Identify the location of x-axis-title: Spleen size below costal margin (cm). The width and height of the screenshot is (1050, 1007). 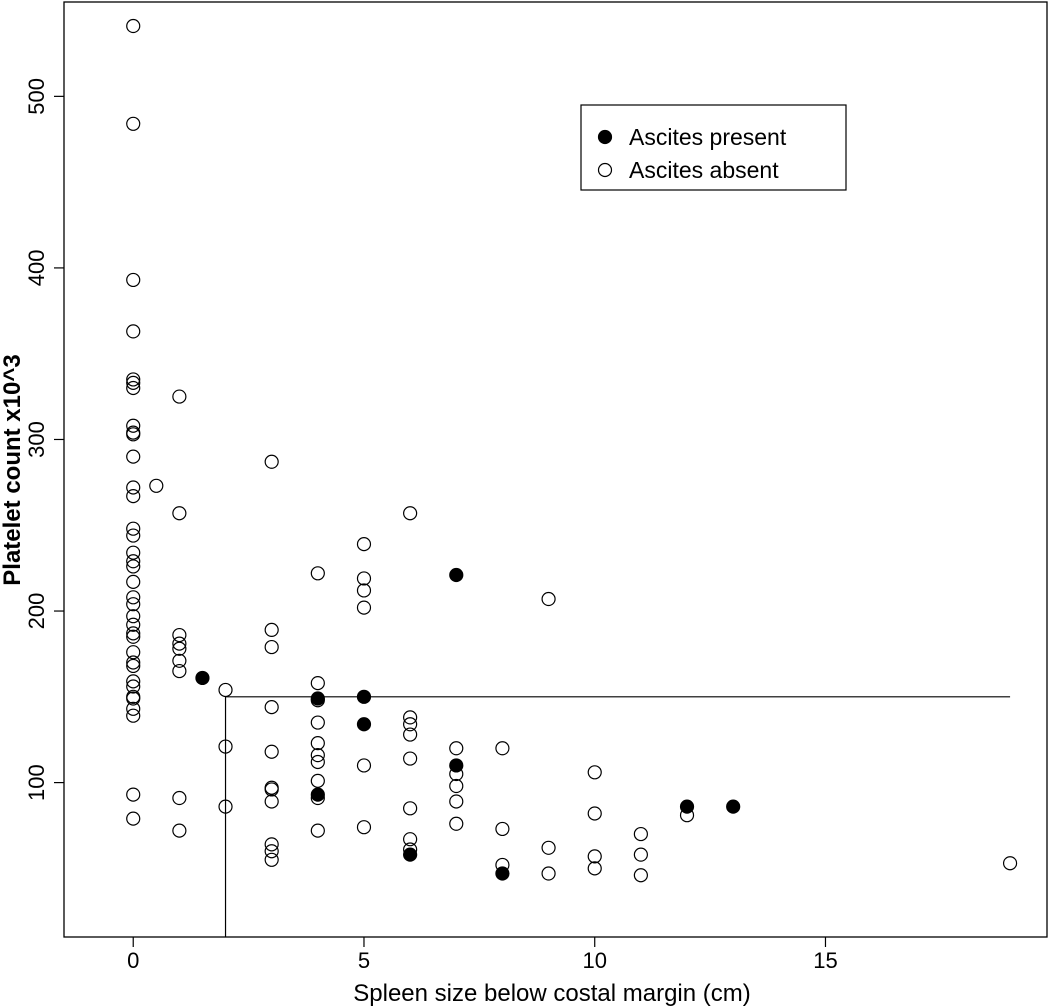
(552, 993).